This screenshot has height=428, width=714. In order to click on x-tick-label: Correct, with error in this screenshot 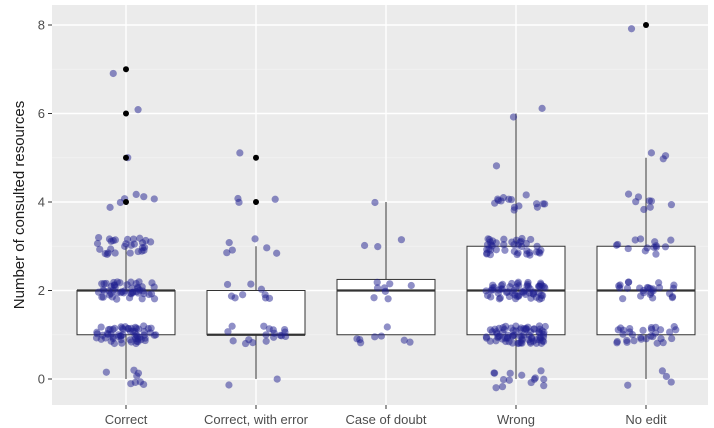, I will do `click(256, 419)`.